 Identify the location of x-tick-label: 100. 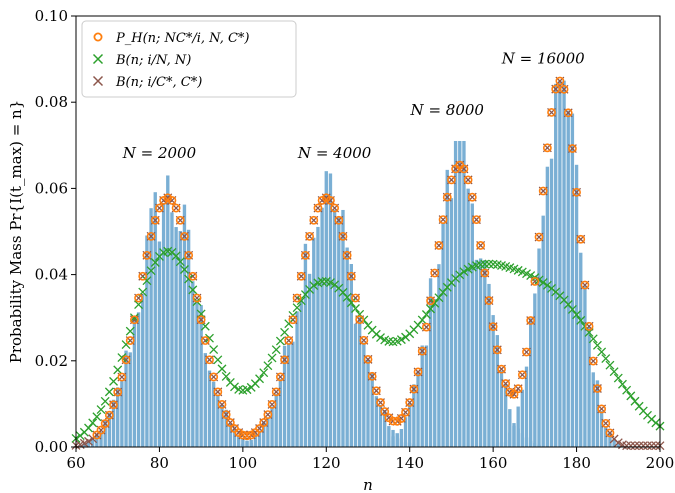
(243, 463).